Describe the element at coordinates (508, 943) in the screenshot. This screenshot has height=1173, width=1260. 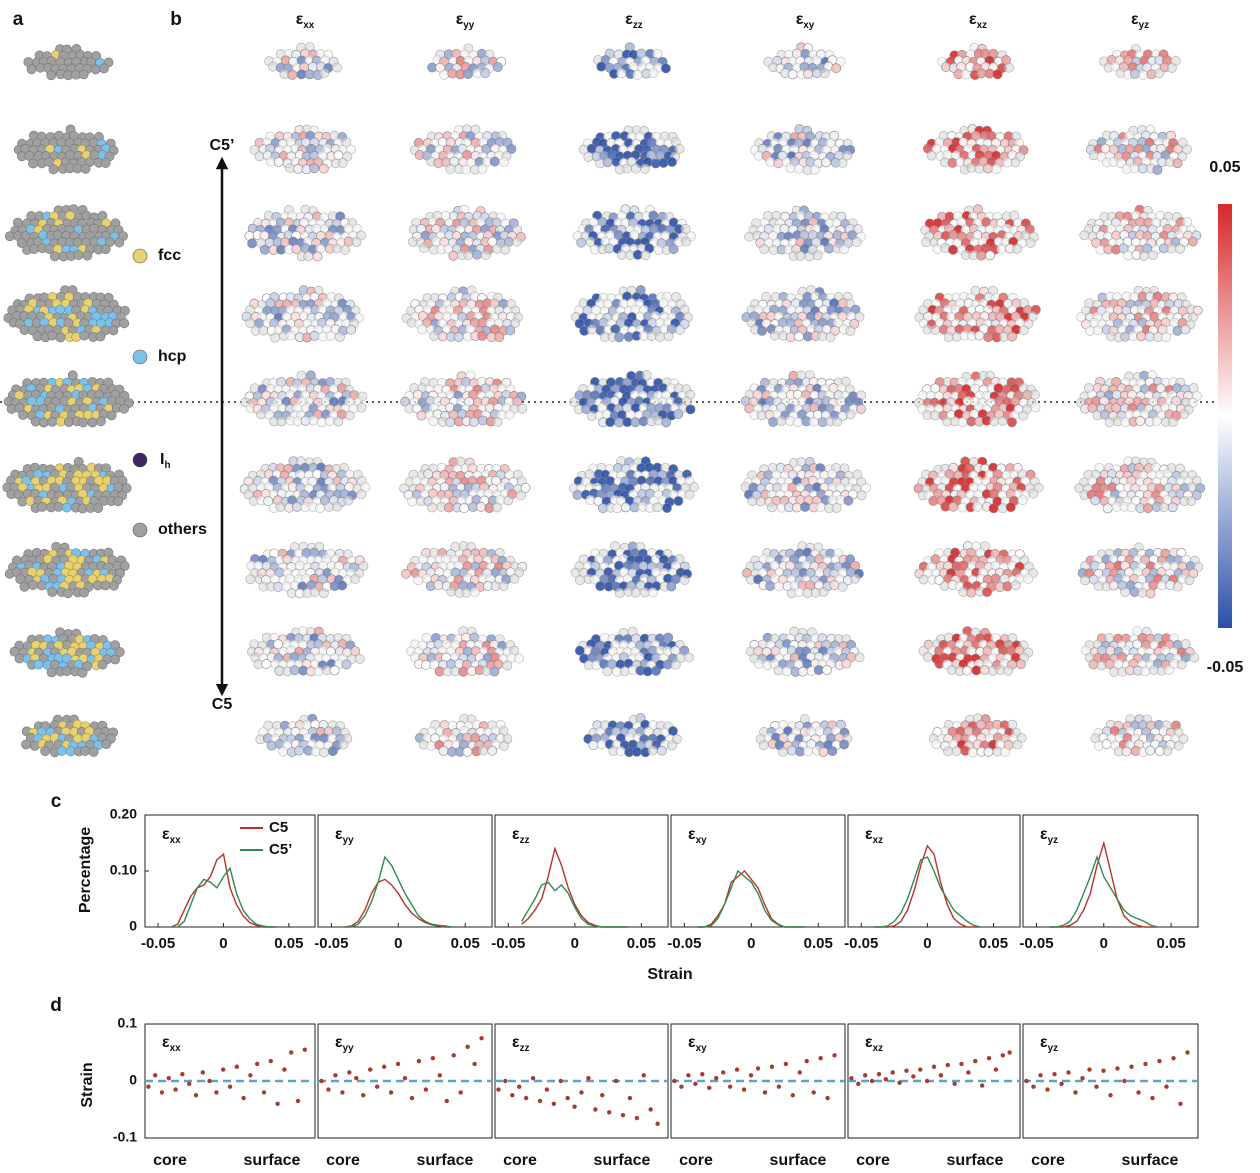
I see `x-tick-label: -0.05` at that location.